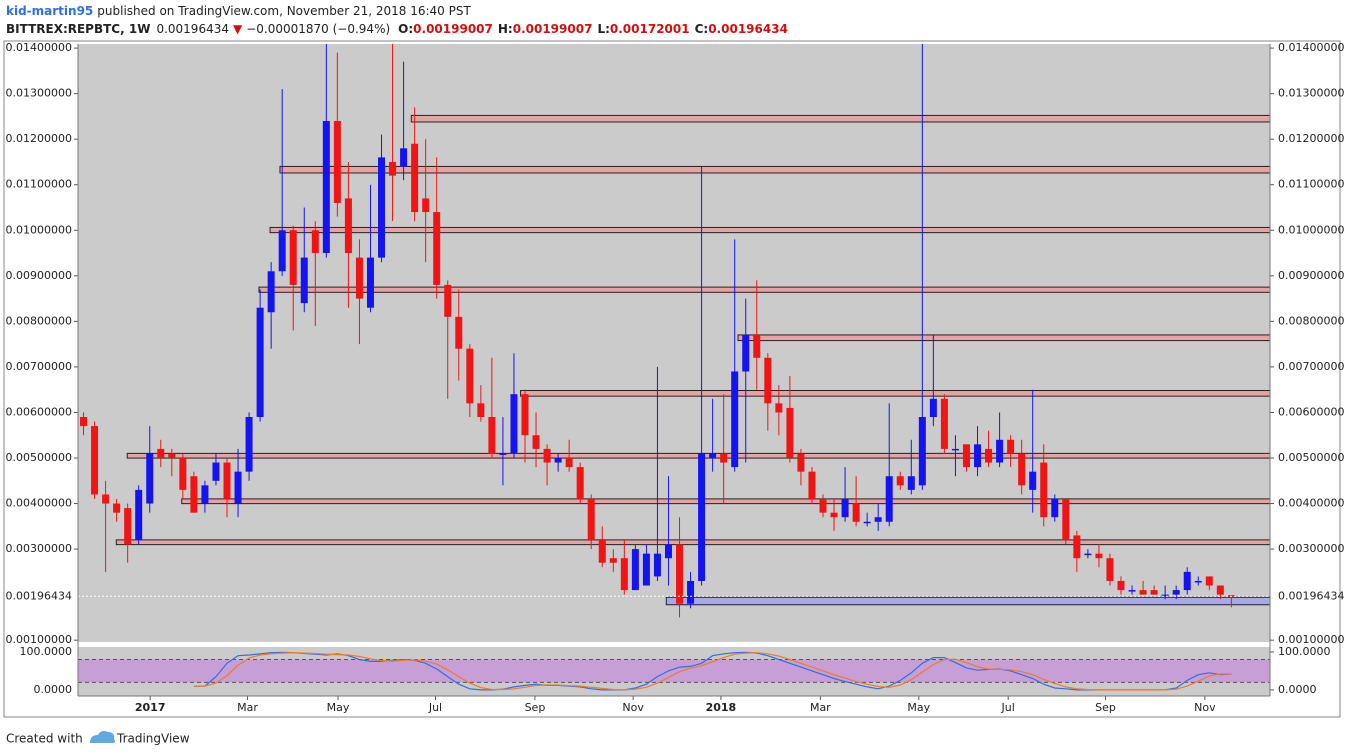 This screenshot has width=1348, height=756. I want to click on footer-brand: TradingView, so click(153, 739).